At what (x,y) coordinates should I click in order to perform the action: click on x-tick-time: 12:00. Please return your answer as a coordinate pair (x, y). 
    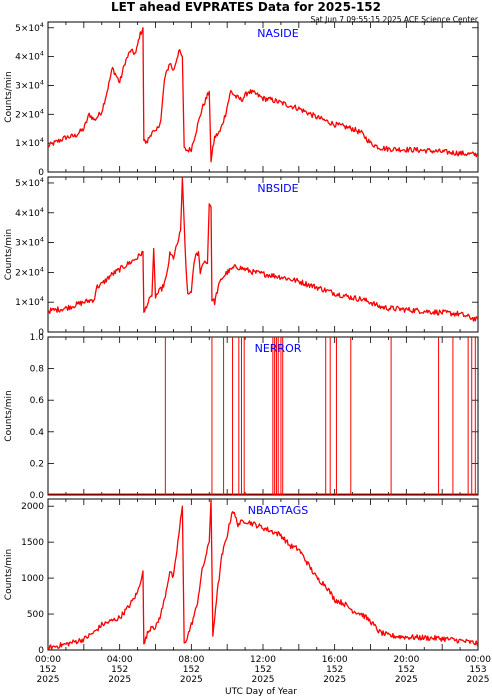
    Looking at the image, I should click on (263, 660).